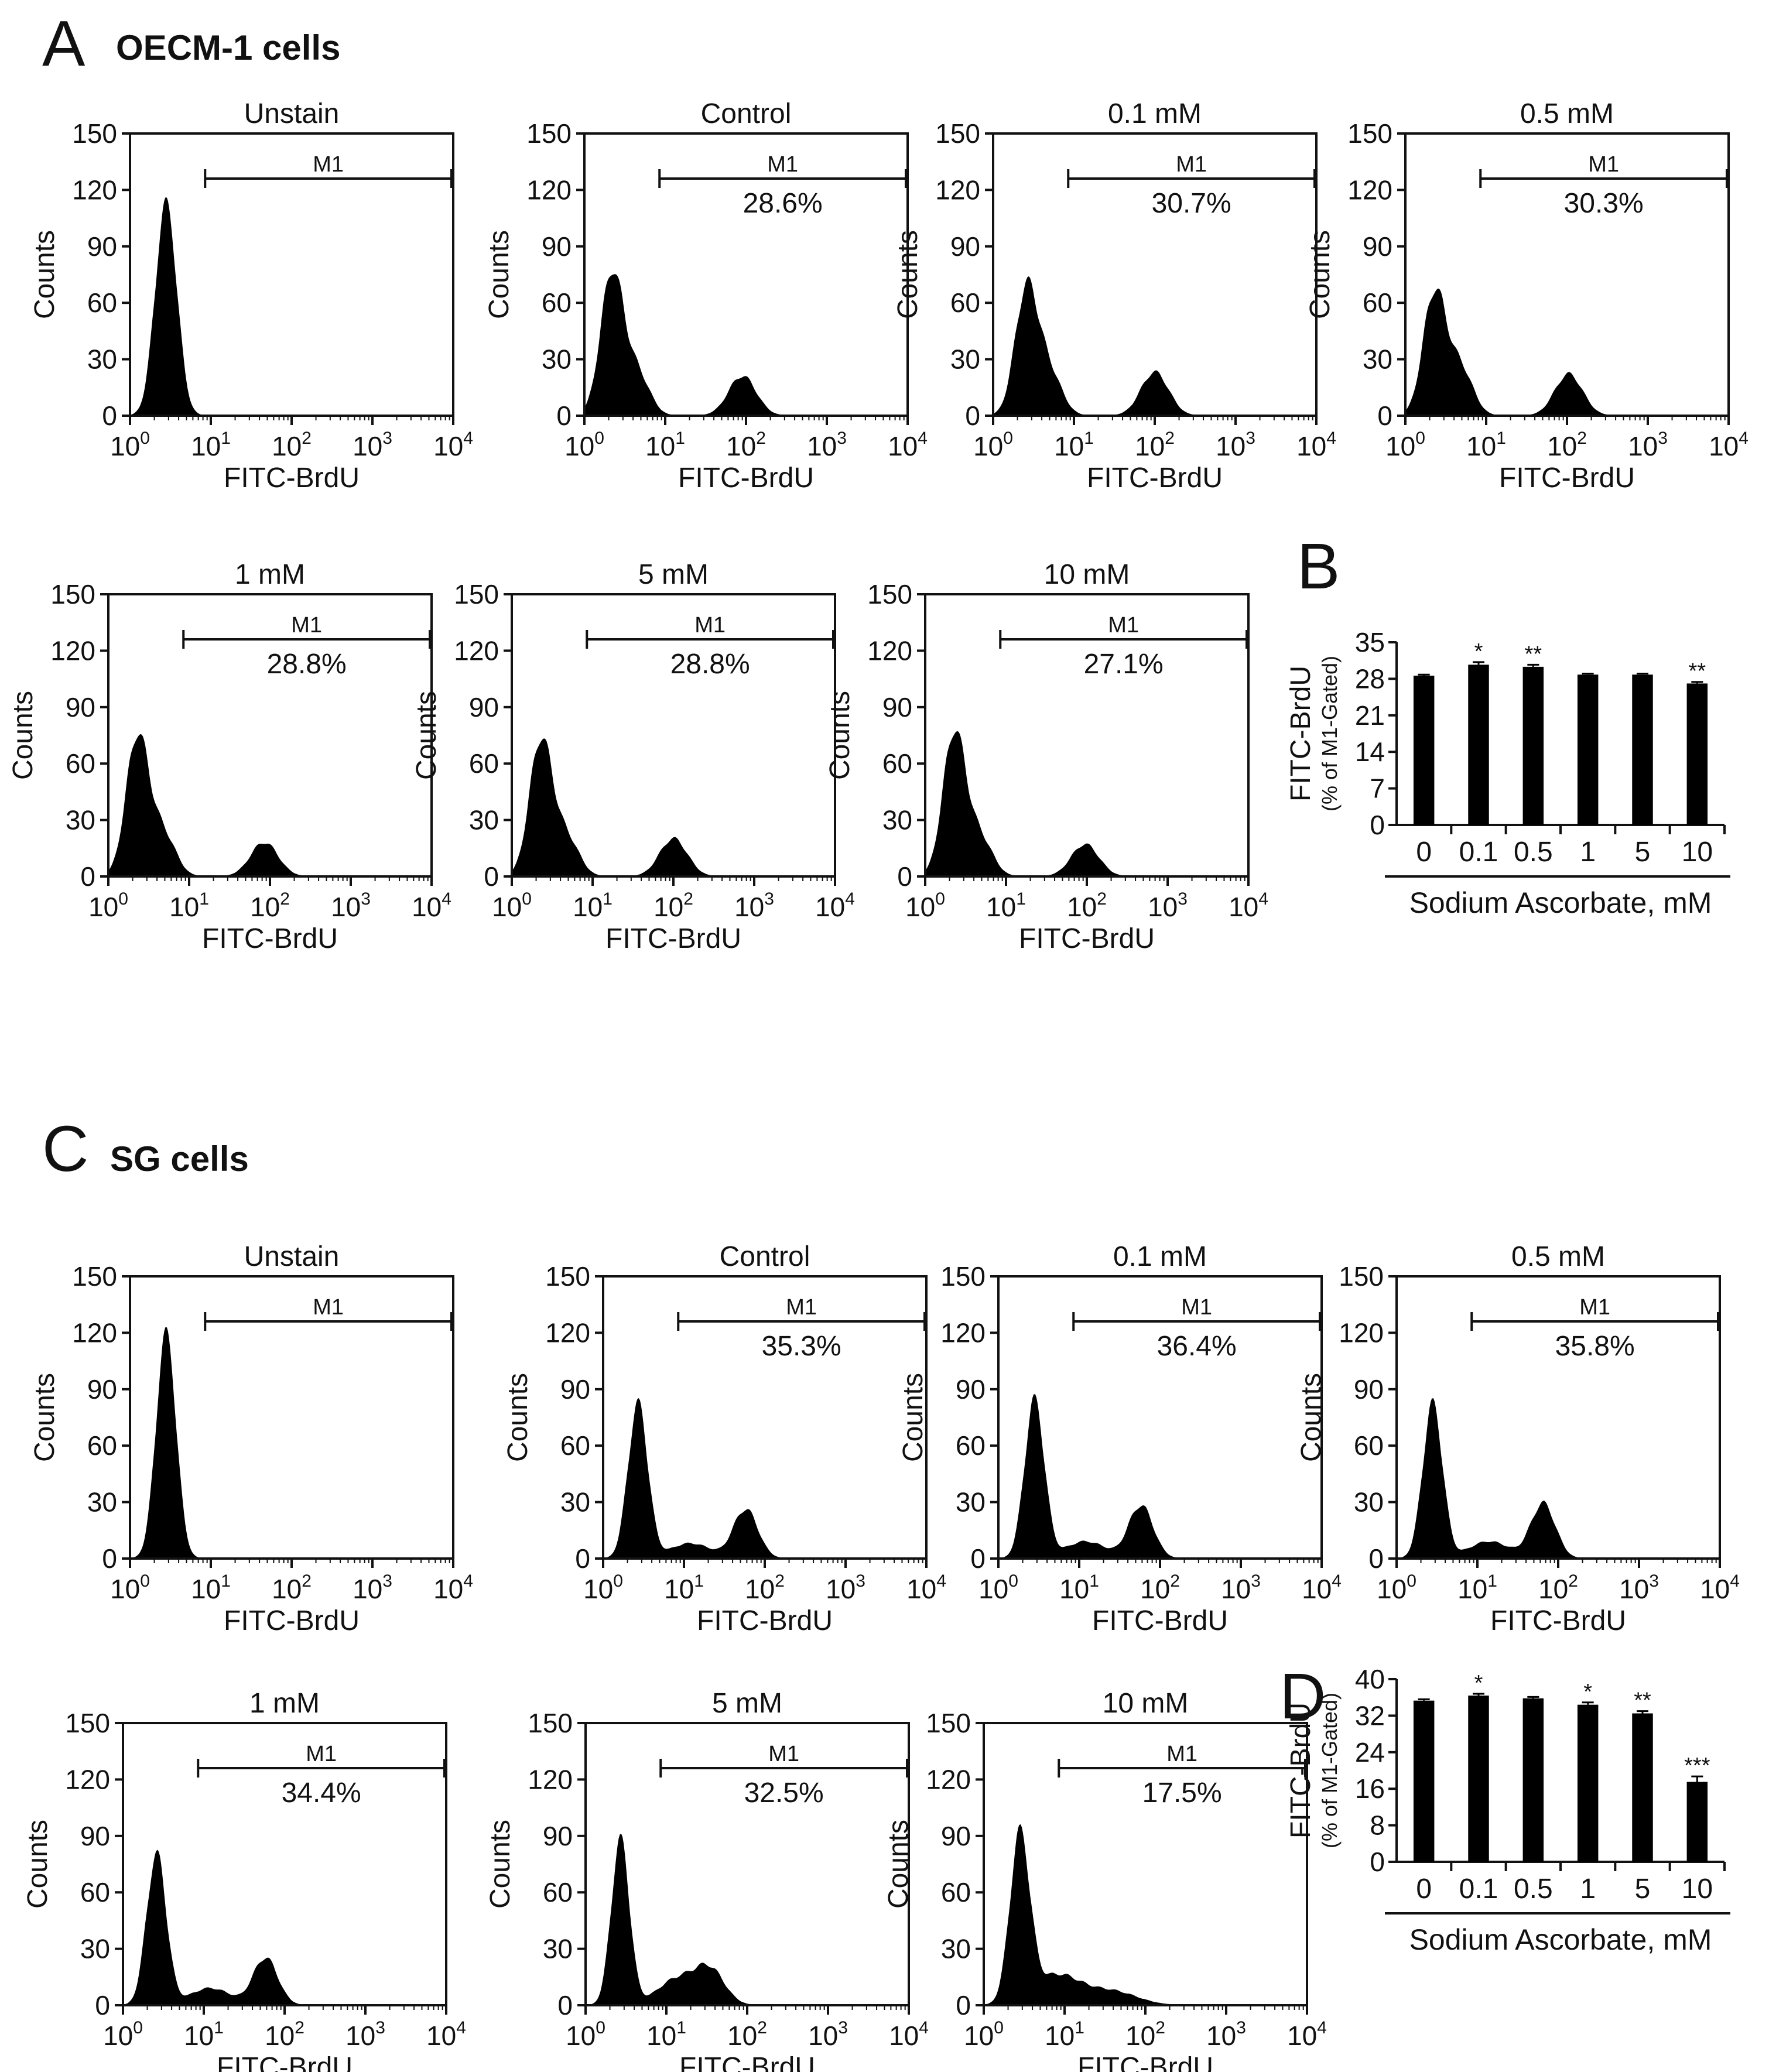 Image resolution: width=1769 pixels, height=2072 pixels. What do you see at coordinates (1377, 1825) in the screenshot?
I see `y-tick-label: 8` at bounding box center [1377, 1825].